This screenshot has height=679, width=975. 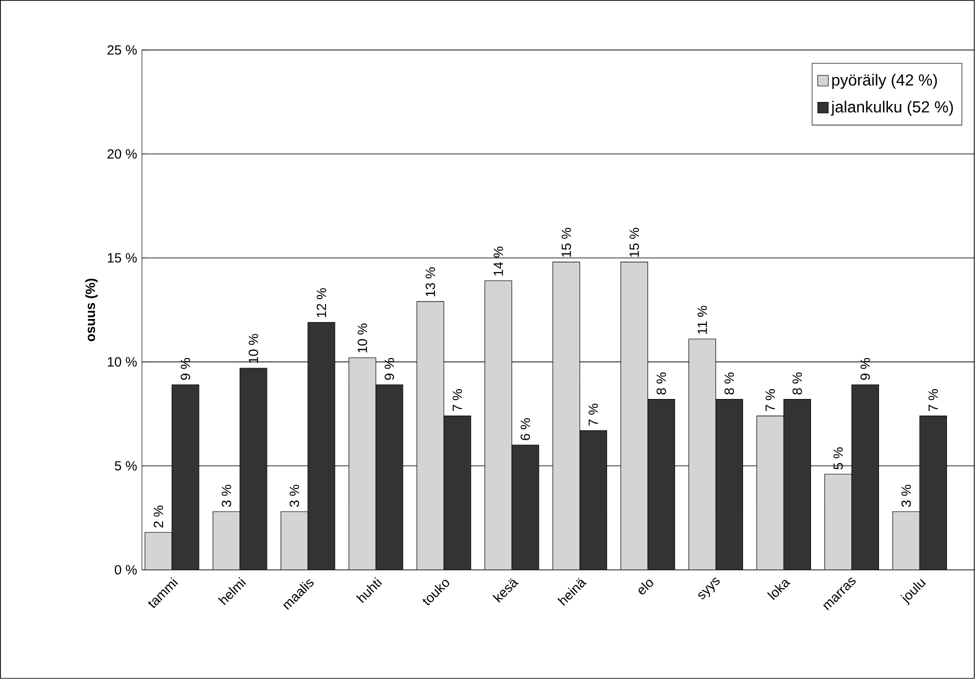 I want to click on y-tick-label: 10 %, so click(x=122, y=362).